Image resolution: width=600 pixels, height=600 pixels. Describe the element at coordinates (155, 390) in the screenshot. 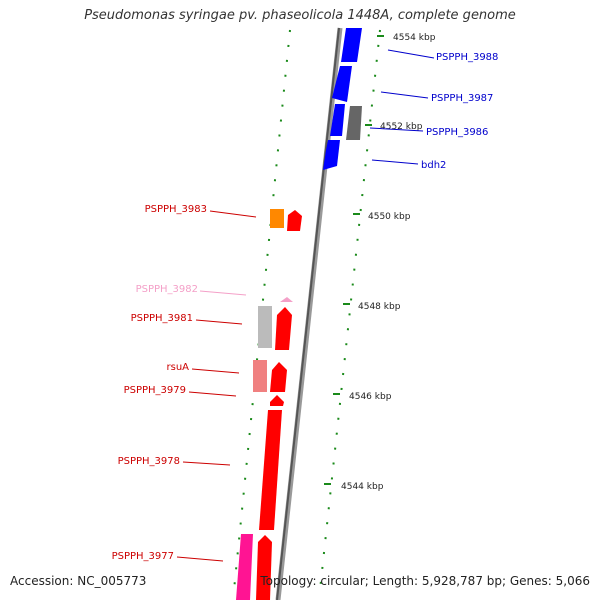

I see `gene-label: PSPPH_3979` at that location.